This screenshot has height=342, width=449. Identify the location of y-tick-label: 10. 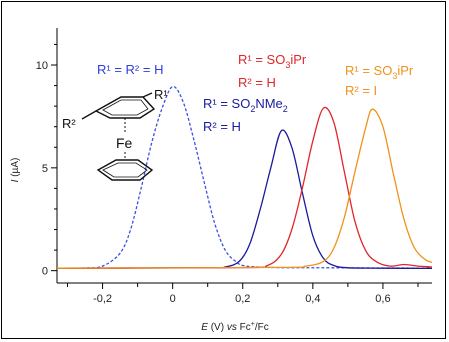
(42, 66).